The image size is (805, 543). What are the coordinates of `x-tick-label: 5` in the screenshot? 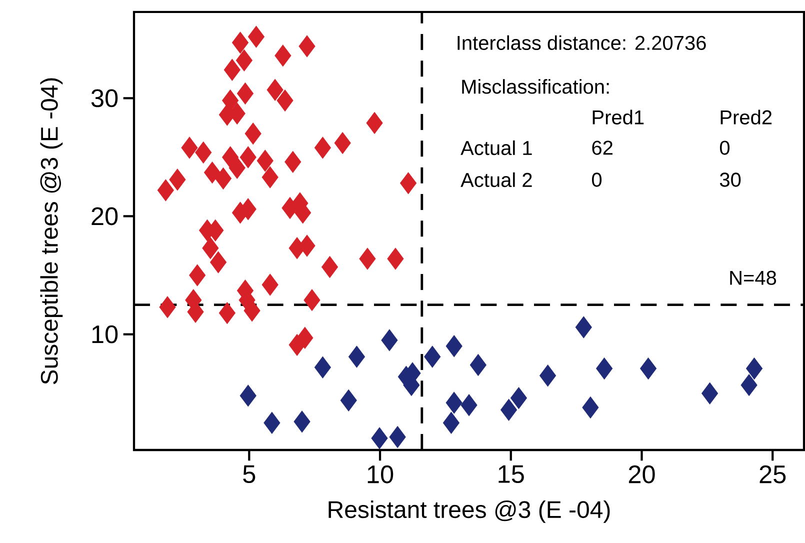 It's located at (249, 474).